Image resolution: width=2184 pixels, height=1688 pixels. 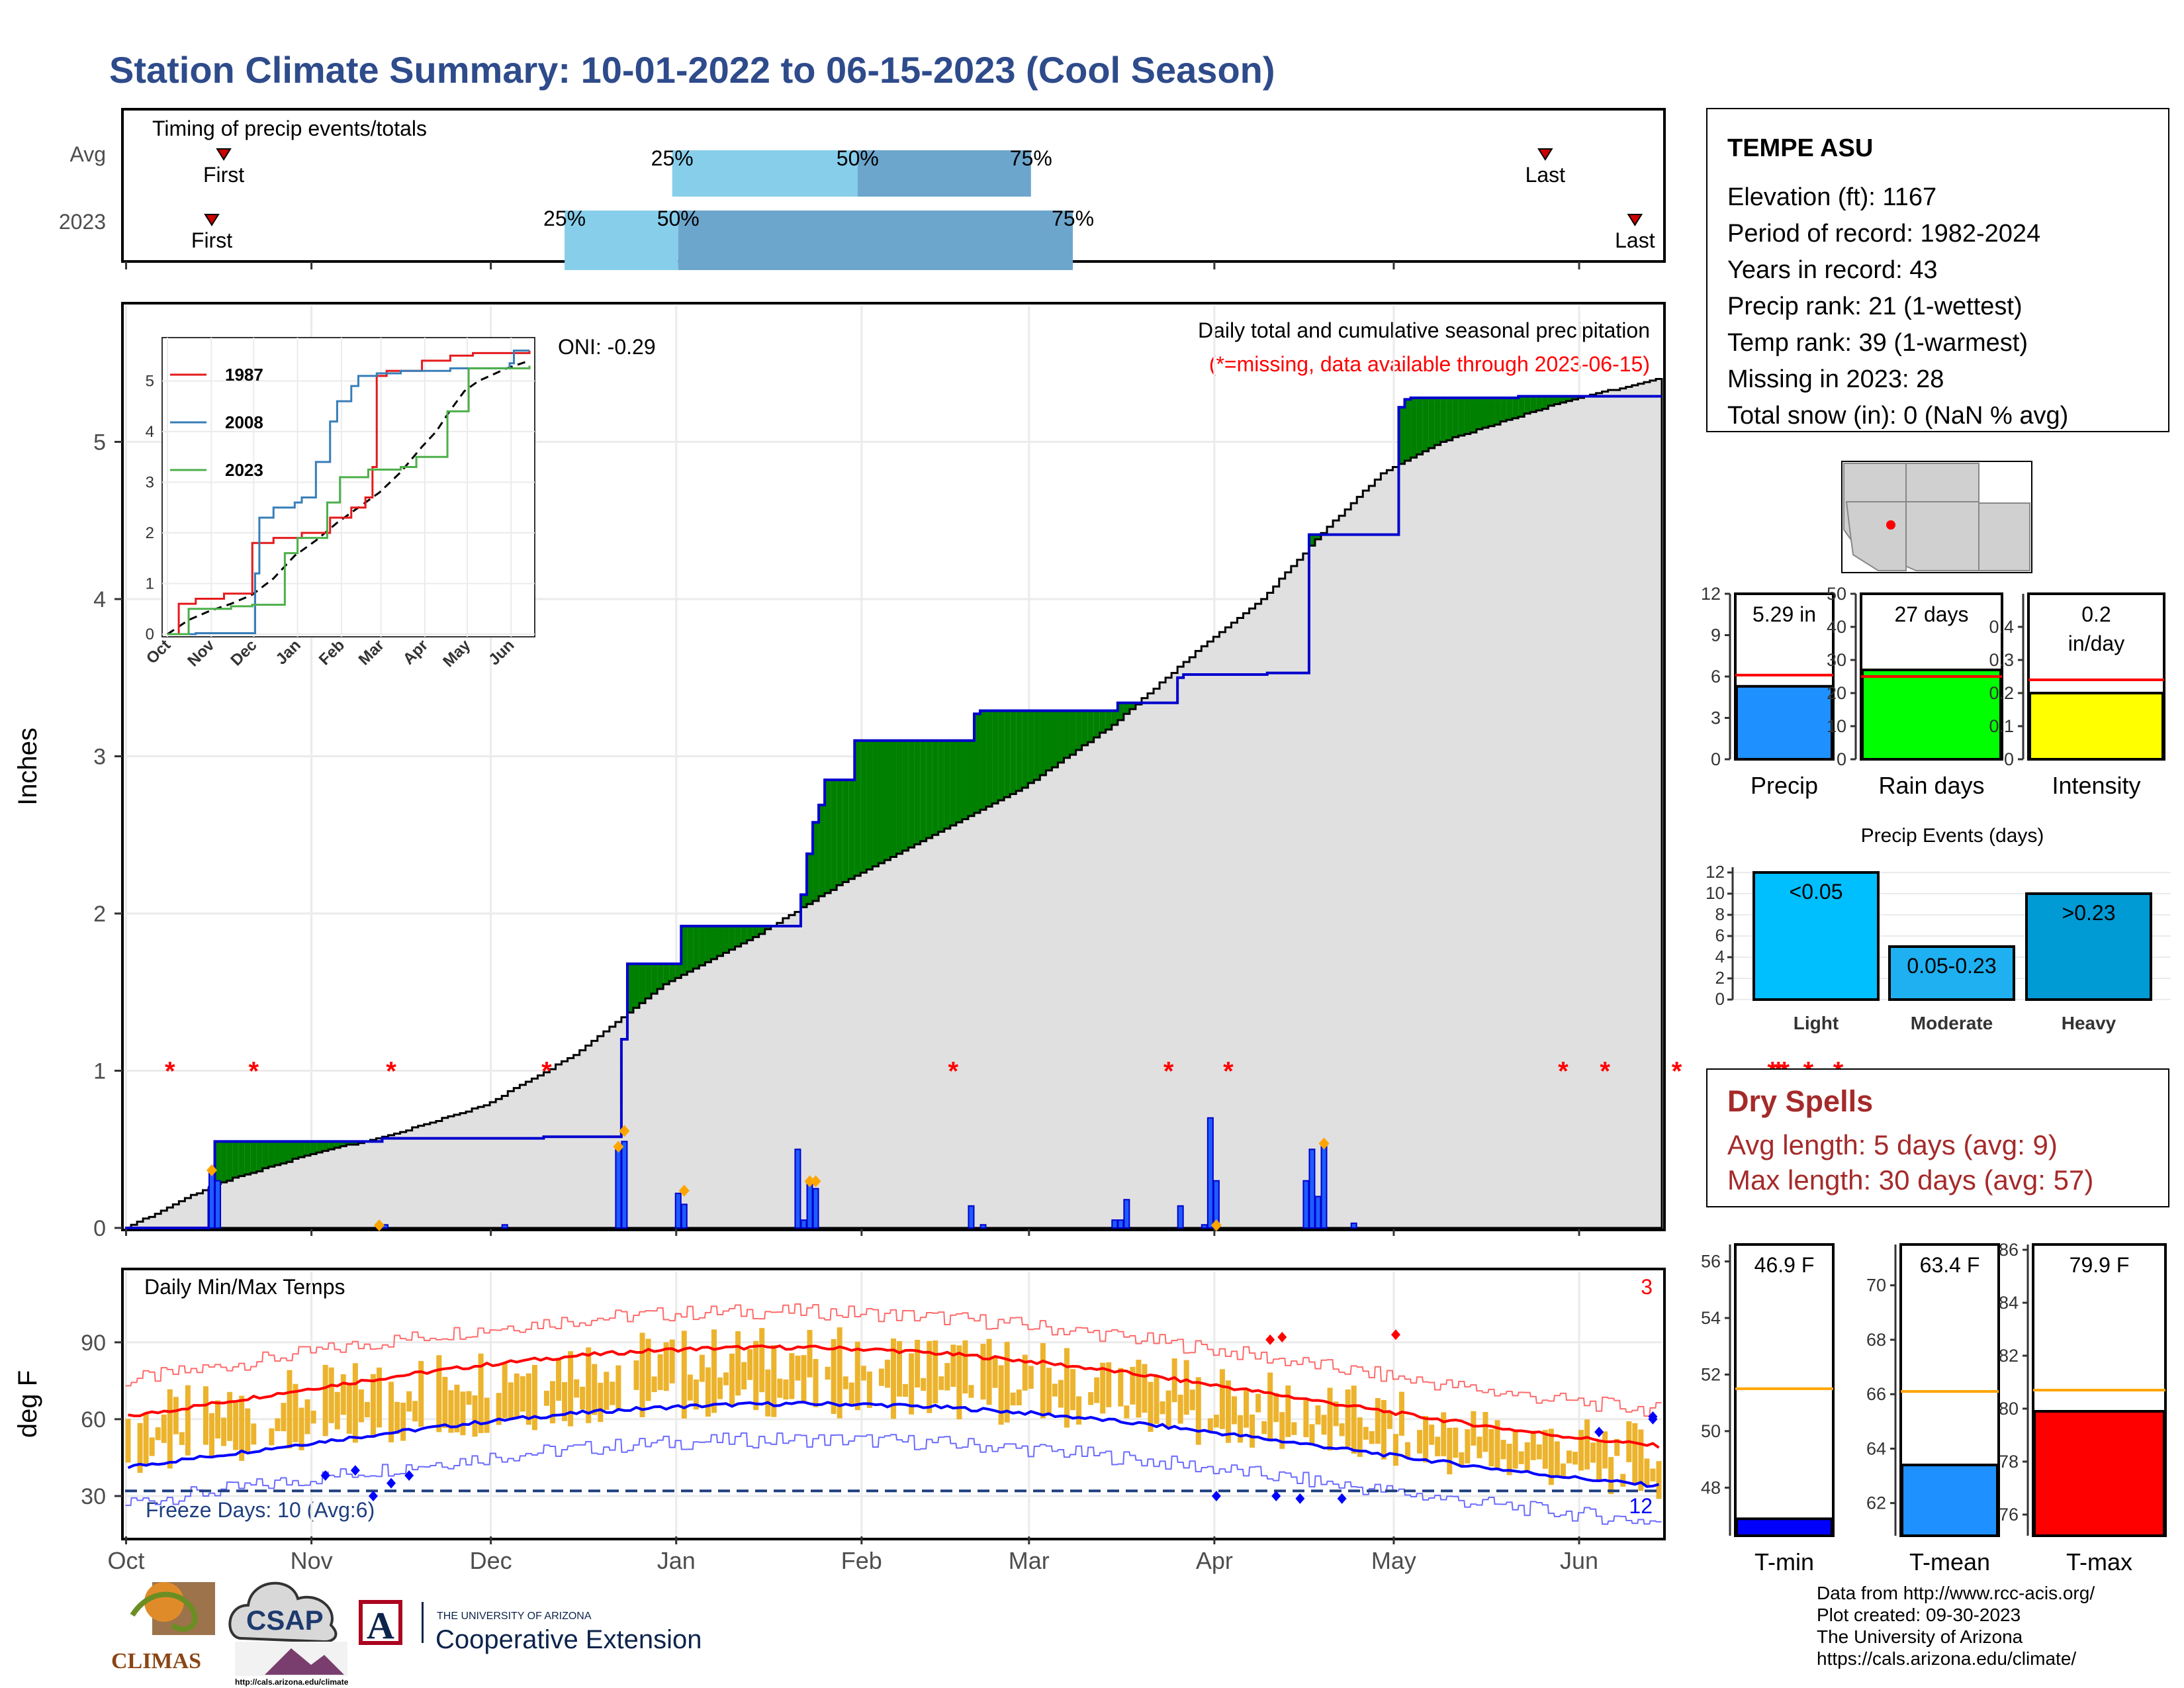 What do you see at coordinates (260, 1510) in the screenshot?
I see `freeze-days-label: Freeze Days: 10 (Avg:6)` at bounding box center [260, 1510].